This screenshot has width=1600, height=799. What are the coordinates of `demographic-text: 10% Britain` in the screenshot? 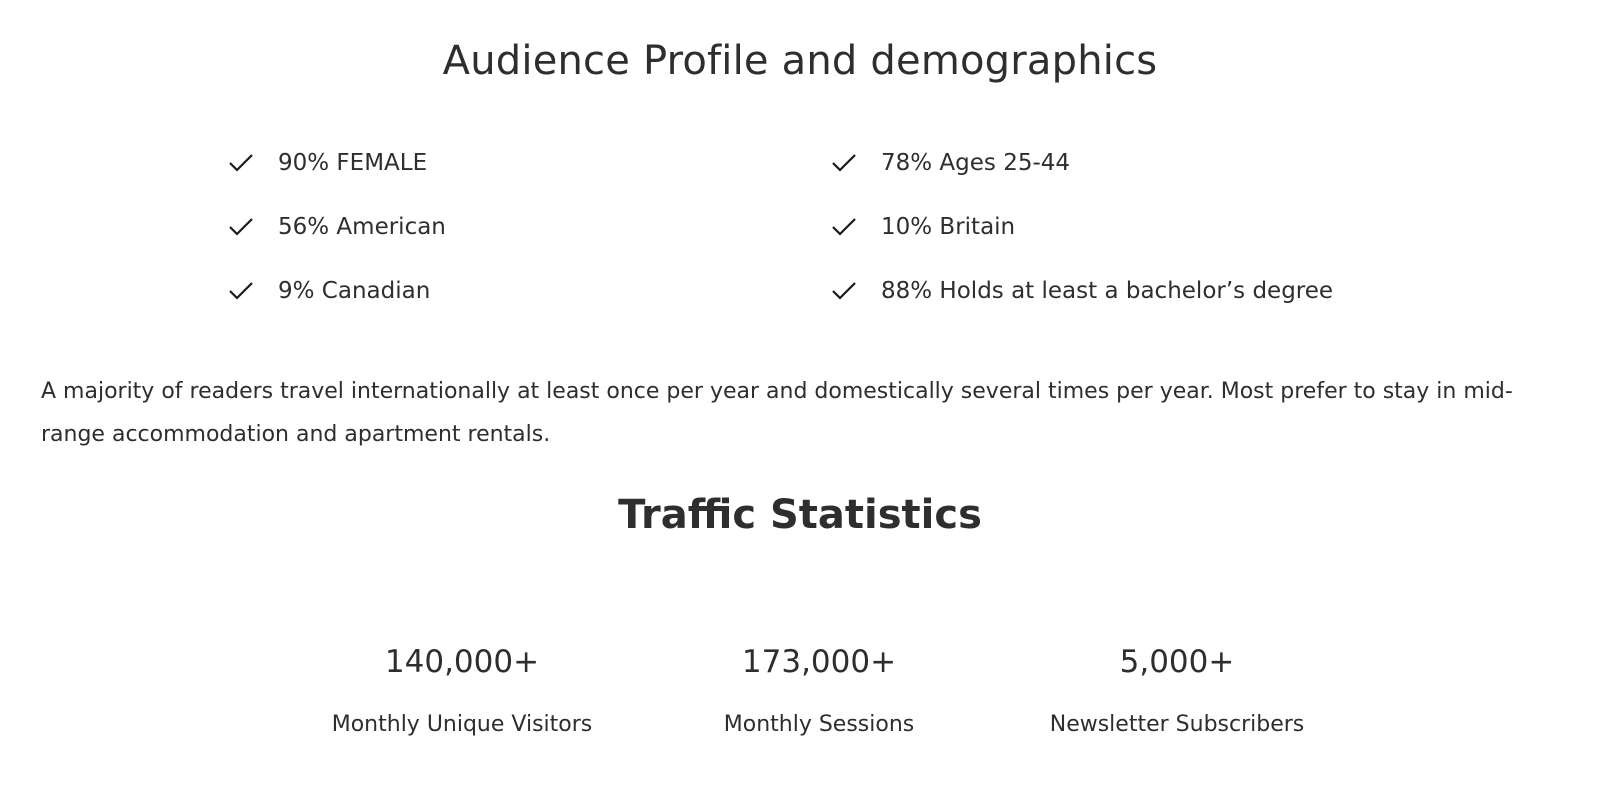 It's located at (948, 227).